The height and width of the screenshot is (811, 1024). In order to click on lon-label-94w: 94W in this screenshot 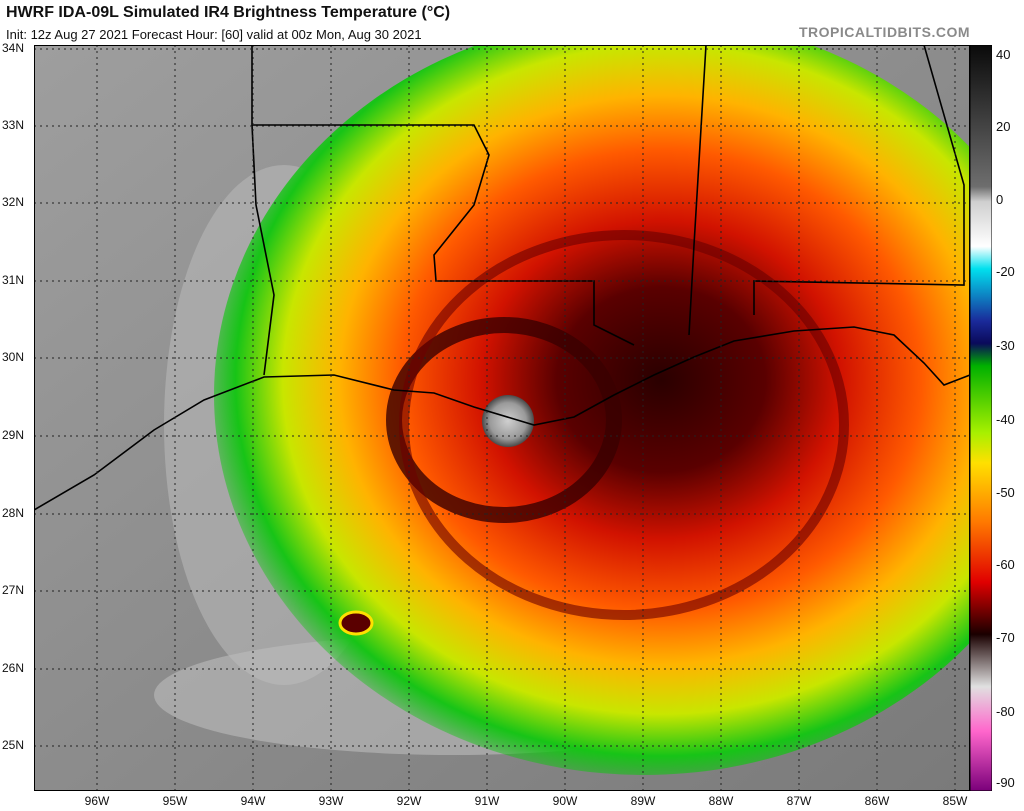, I will do `click(253, 801)`.